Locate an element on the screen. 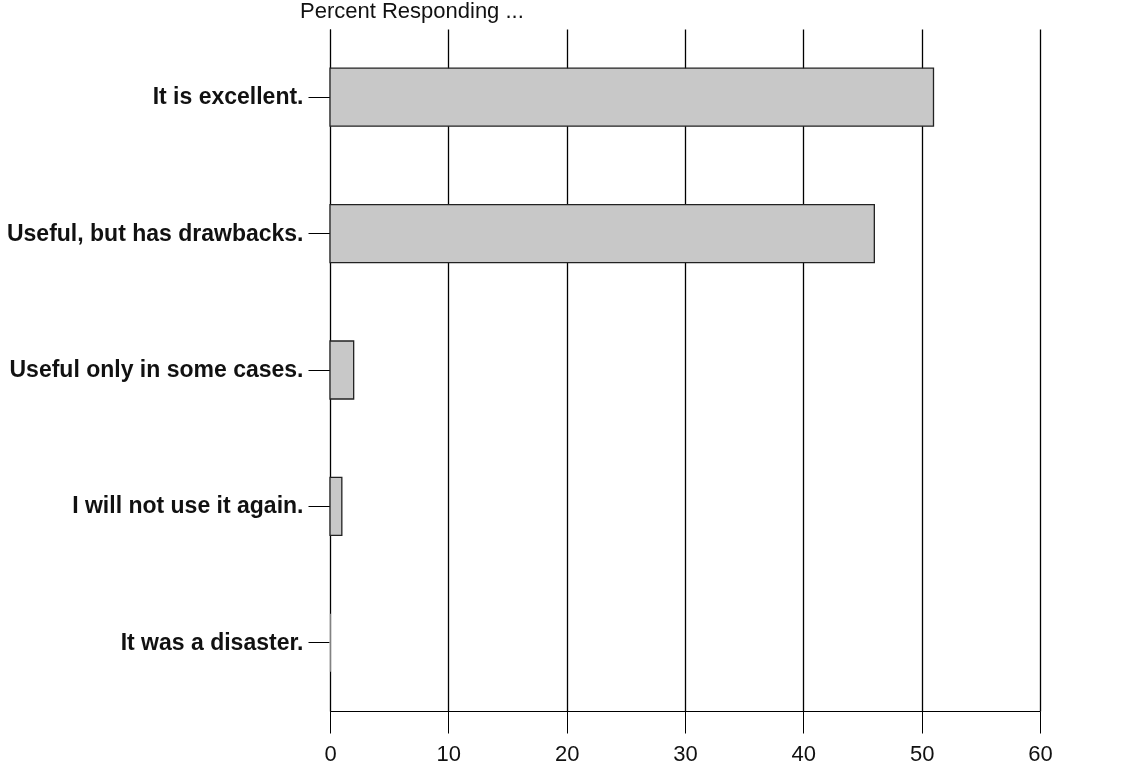  y-tick-label: I will not use it again. is located at coordinates (188, 505).